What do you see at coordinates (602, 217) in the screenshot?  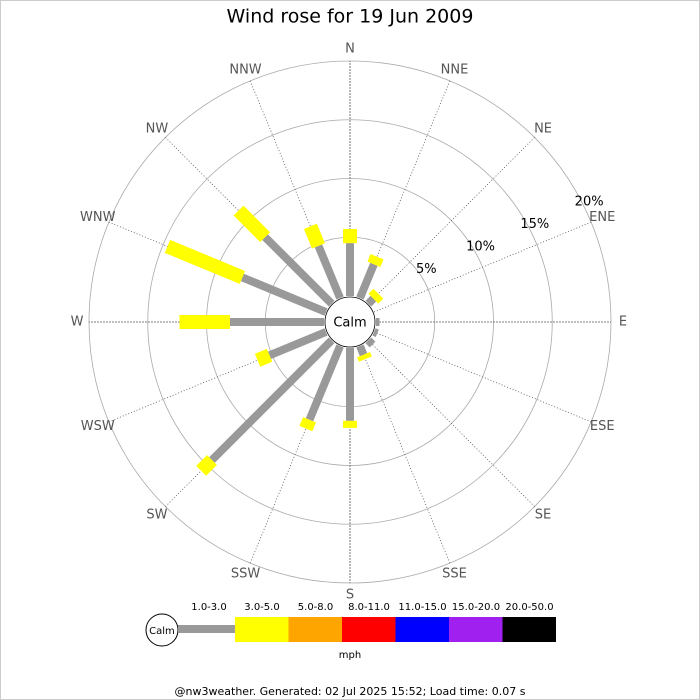 I see `direction-label: ENE` at bounding box center [602, 217].